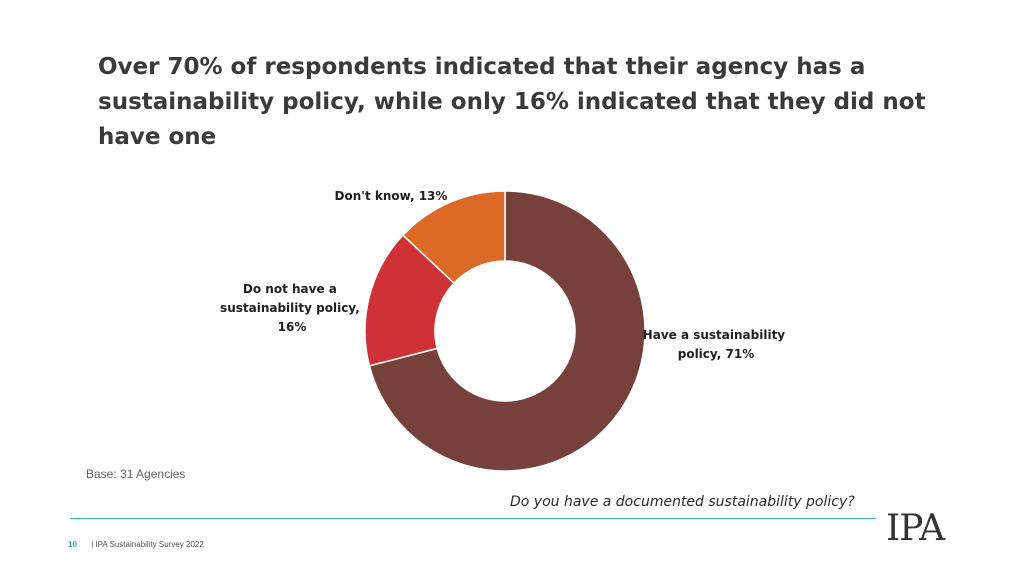  I want to click on footer-text: | IPA Sustainability Survey 2022, so click(147, 544).